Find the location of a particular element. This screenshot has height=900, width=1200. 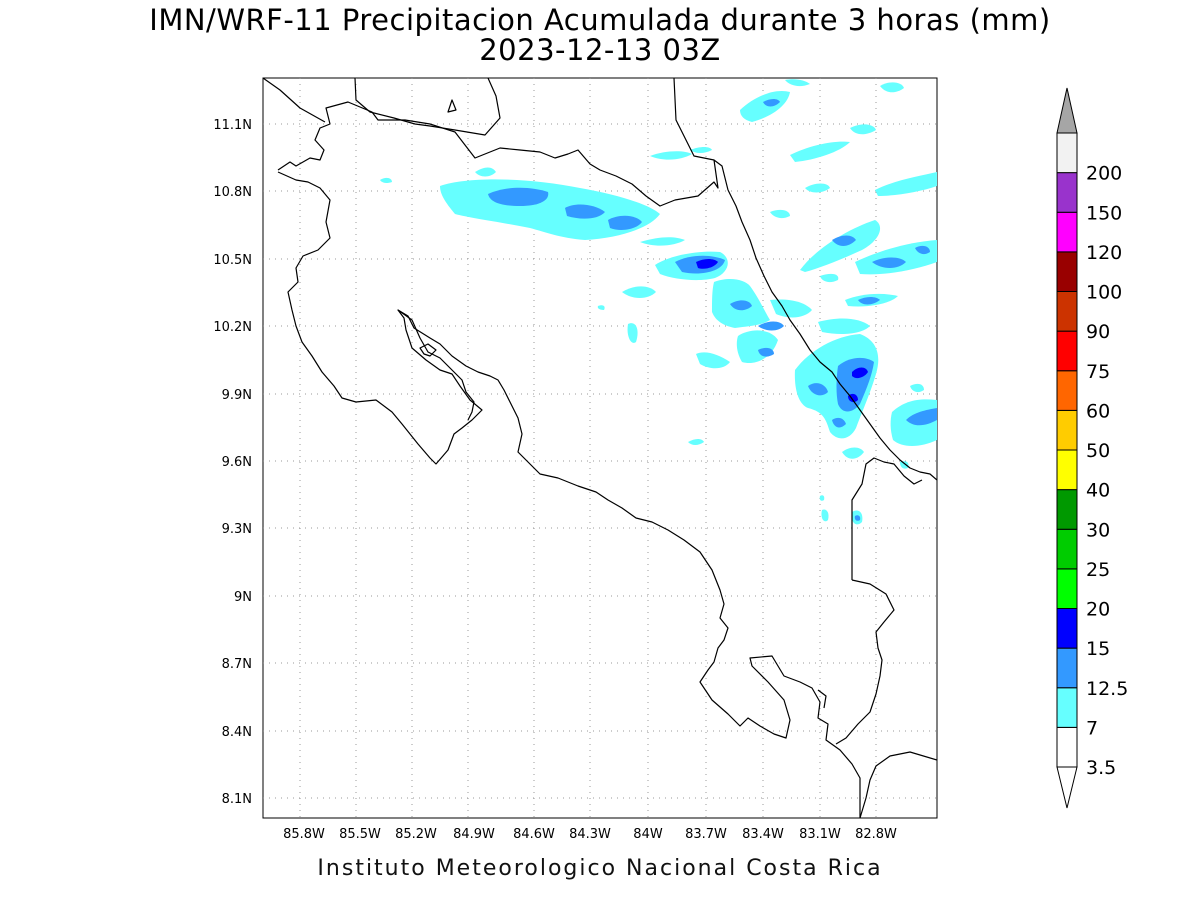

lat-label: 9.3N is located at coordinates (237, 529).